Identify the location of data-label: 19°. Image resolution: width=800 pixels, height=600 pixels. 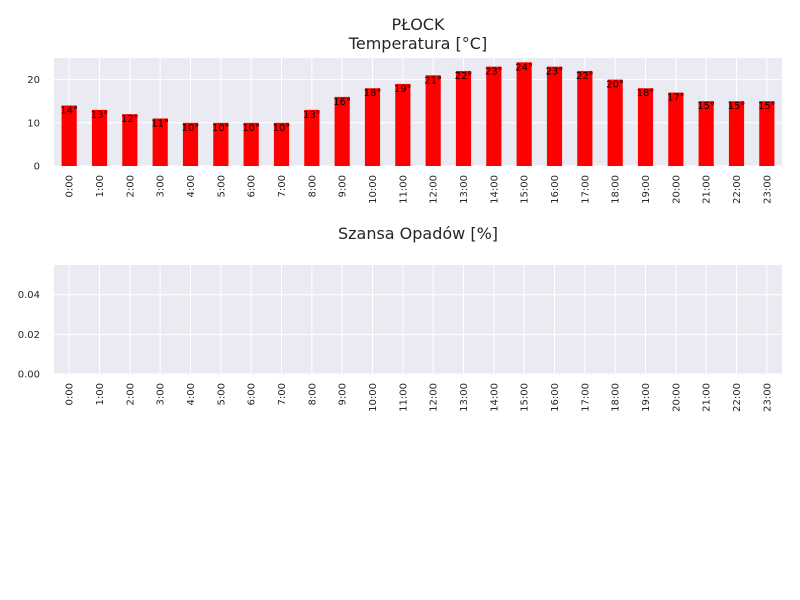
(403, 89).